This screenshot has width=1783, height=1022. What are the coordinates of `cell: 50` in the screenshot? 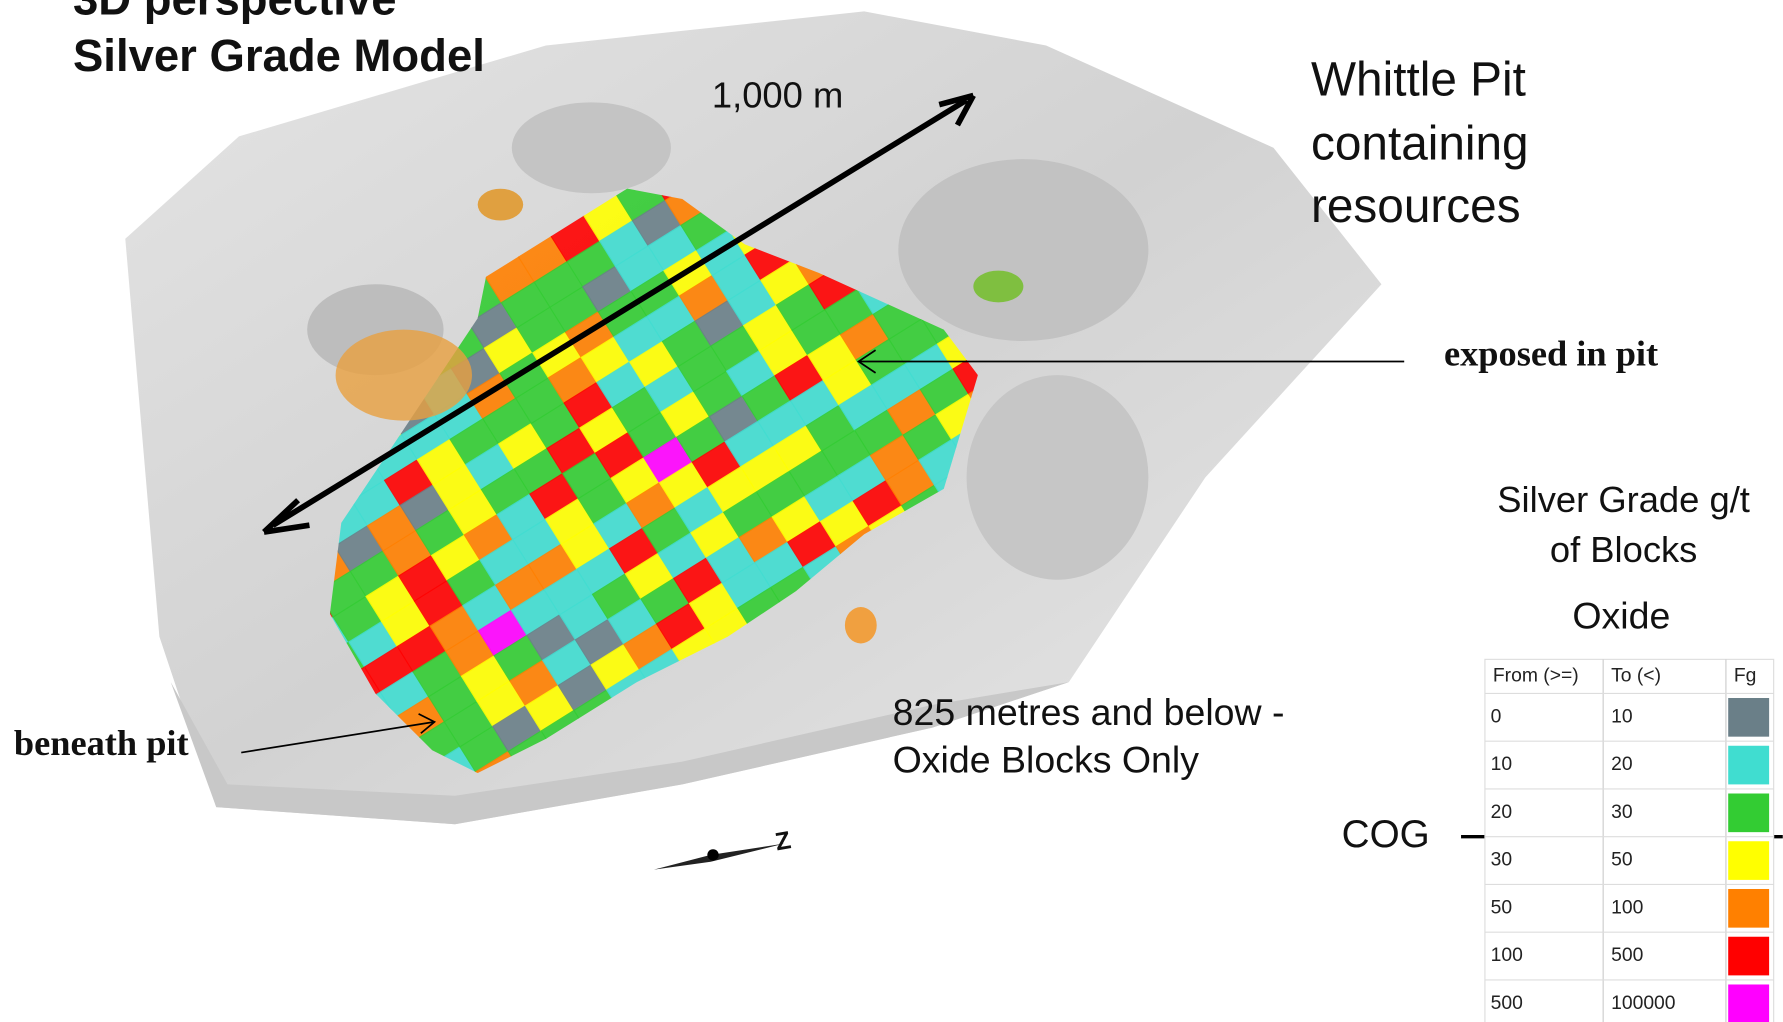 It's located at (1621, 860).